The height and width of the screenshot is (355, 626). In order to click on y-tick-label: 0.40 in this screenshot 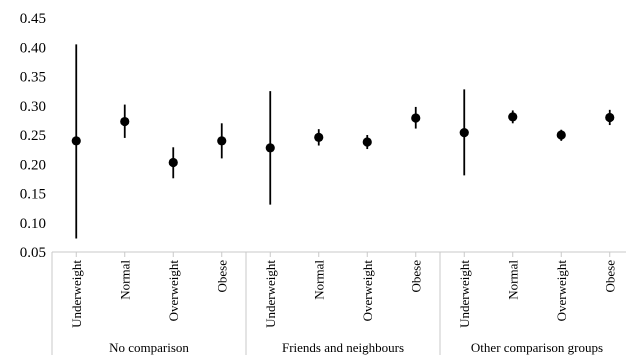, I will do `click(33, 48)`.